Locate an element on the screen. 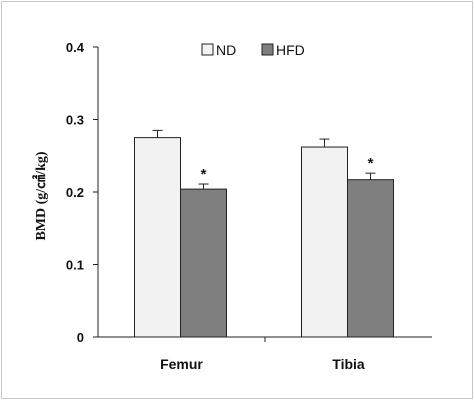  x-category-label: Femur is located at coordinates (181, 364).